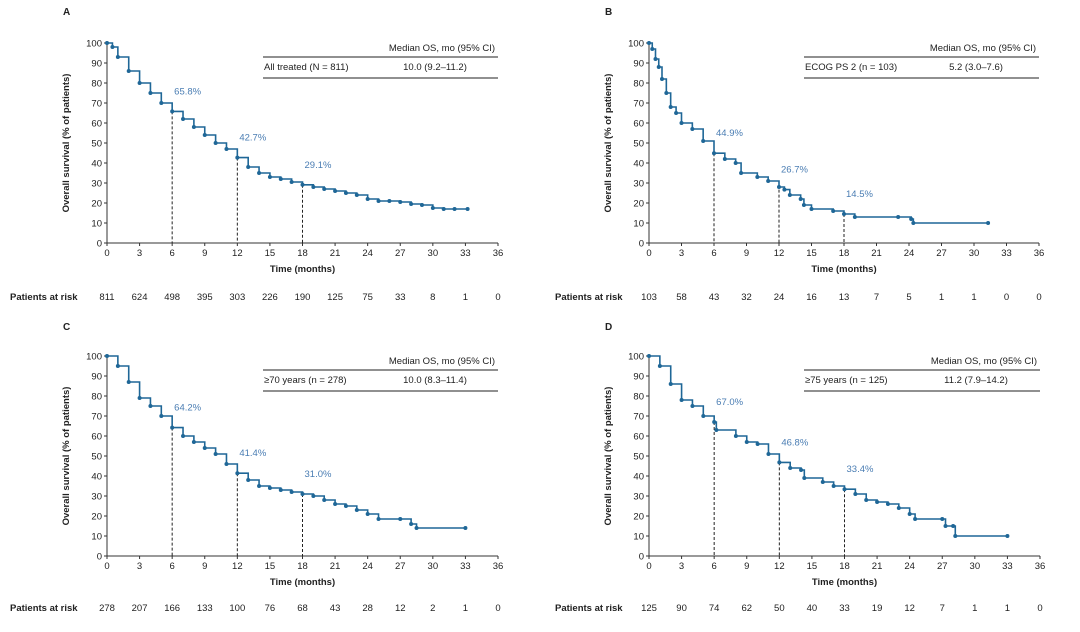  Describe the element at coordinates (812, 608) in the screenshot. I see `risk-count: 40` at that location.